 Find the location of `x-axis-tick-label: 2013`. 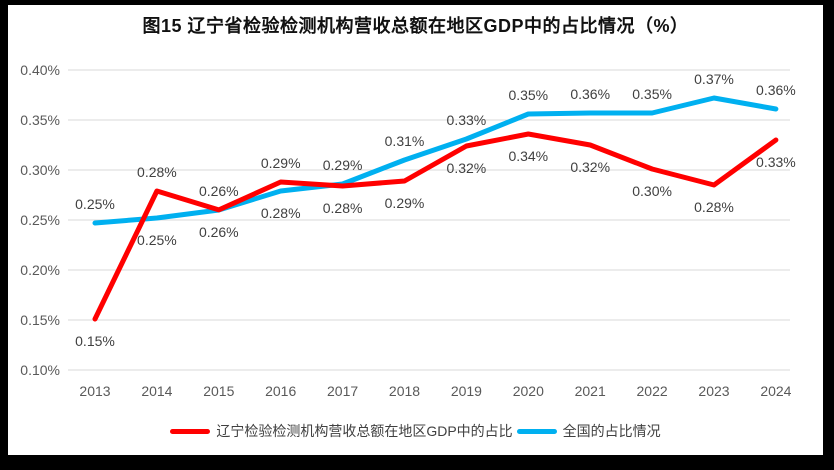

x-axis-tick-label: 2013 is located at coordinates (94, 391).